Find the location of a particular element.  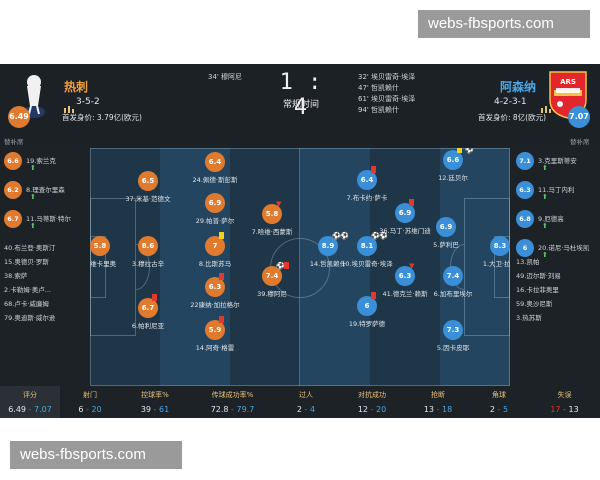

stat-values: 2 - 5 is located at coordinates (499, 409).